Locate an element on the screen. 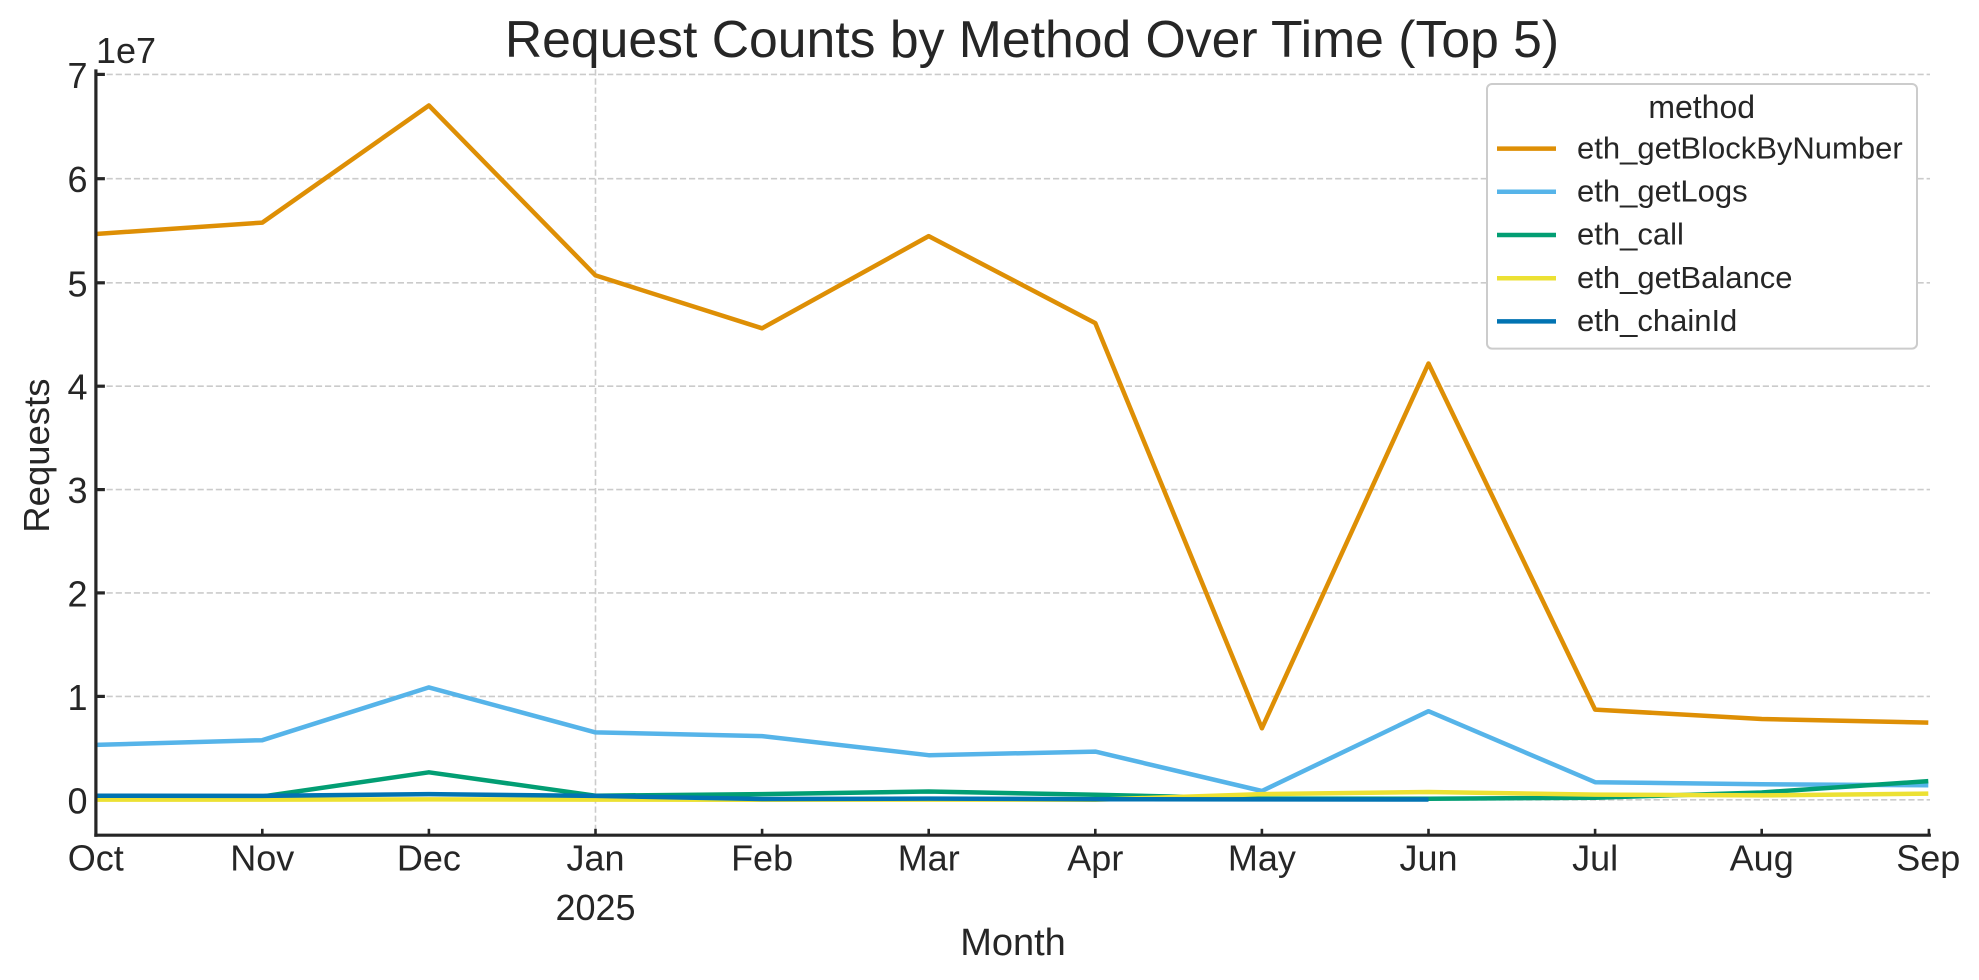  svg-text: Month is located at coordinates (1013, 943).